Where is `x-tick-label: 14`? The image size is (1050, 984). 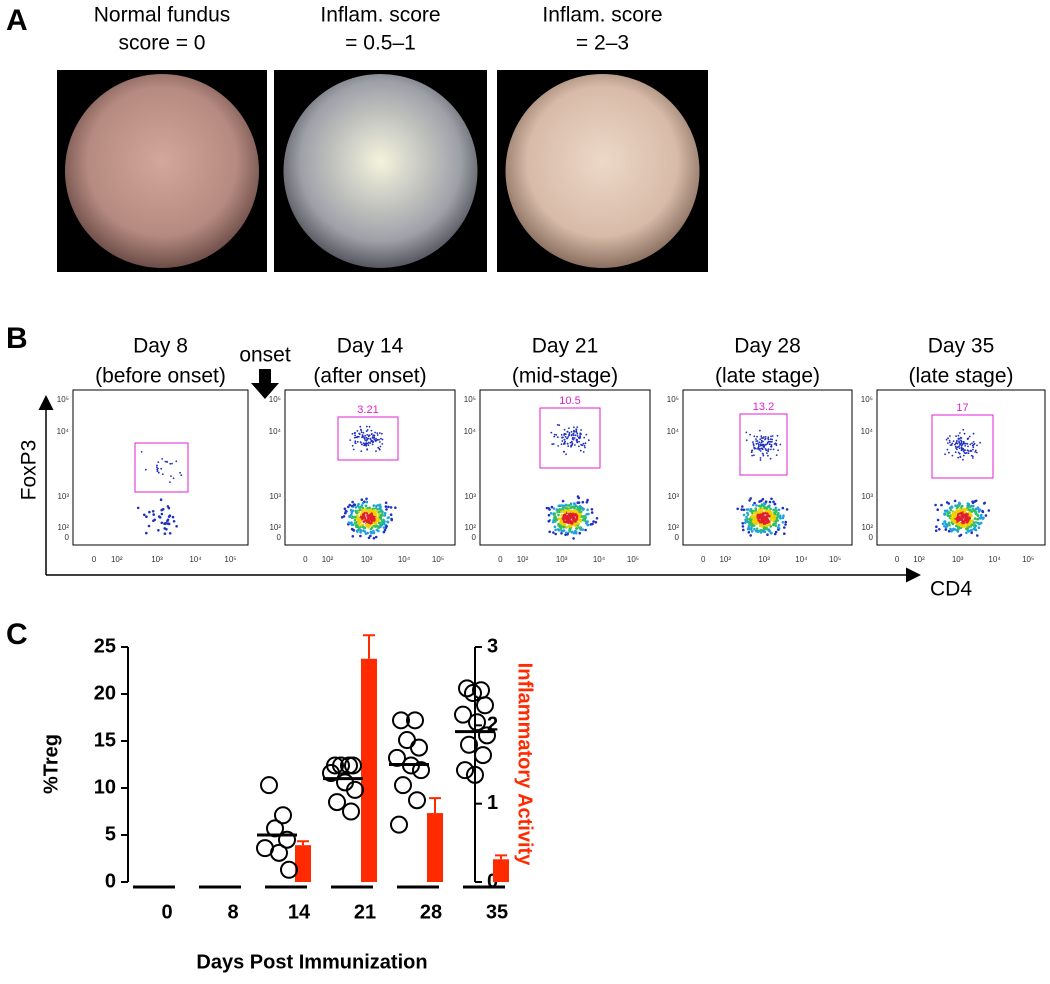
x-tick-label: 14 is located at coordinates (299, 912).